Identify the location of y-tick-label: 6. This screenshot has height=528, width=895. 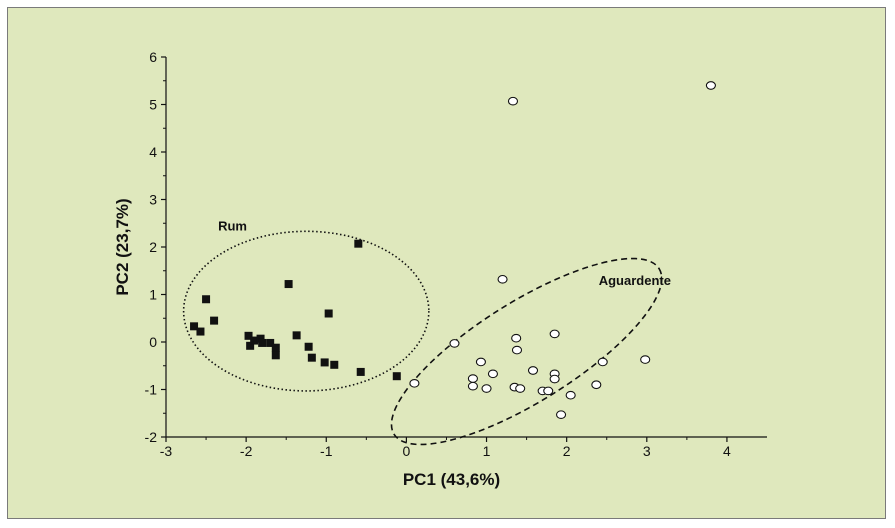
(153, 57).